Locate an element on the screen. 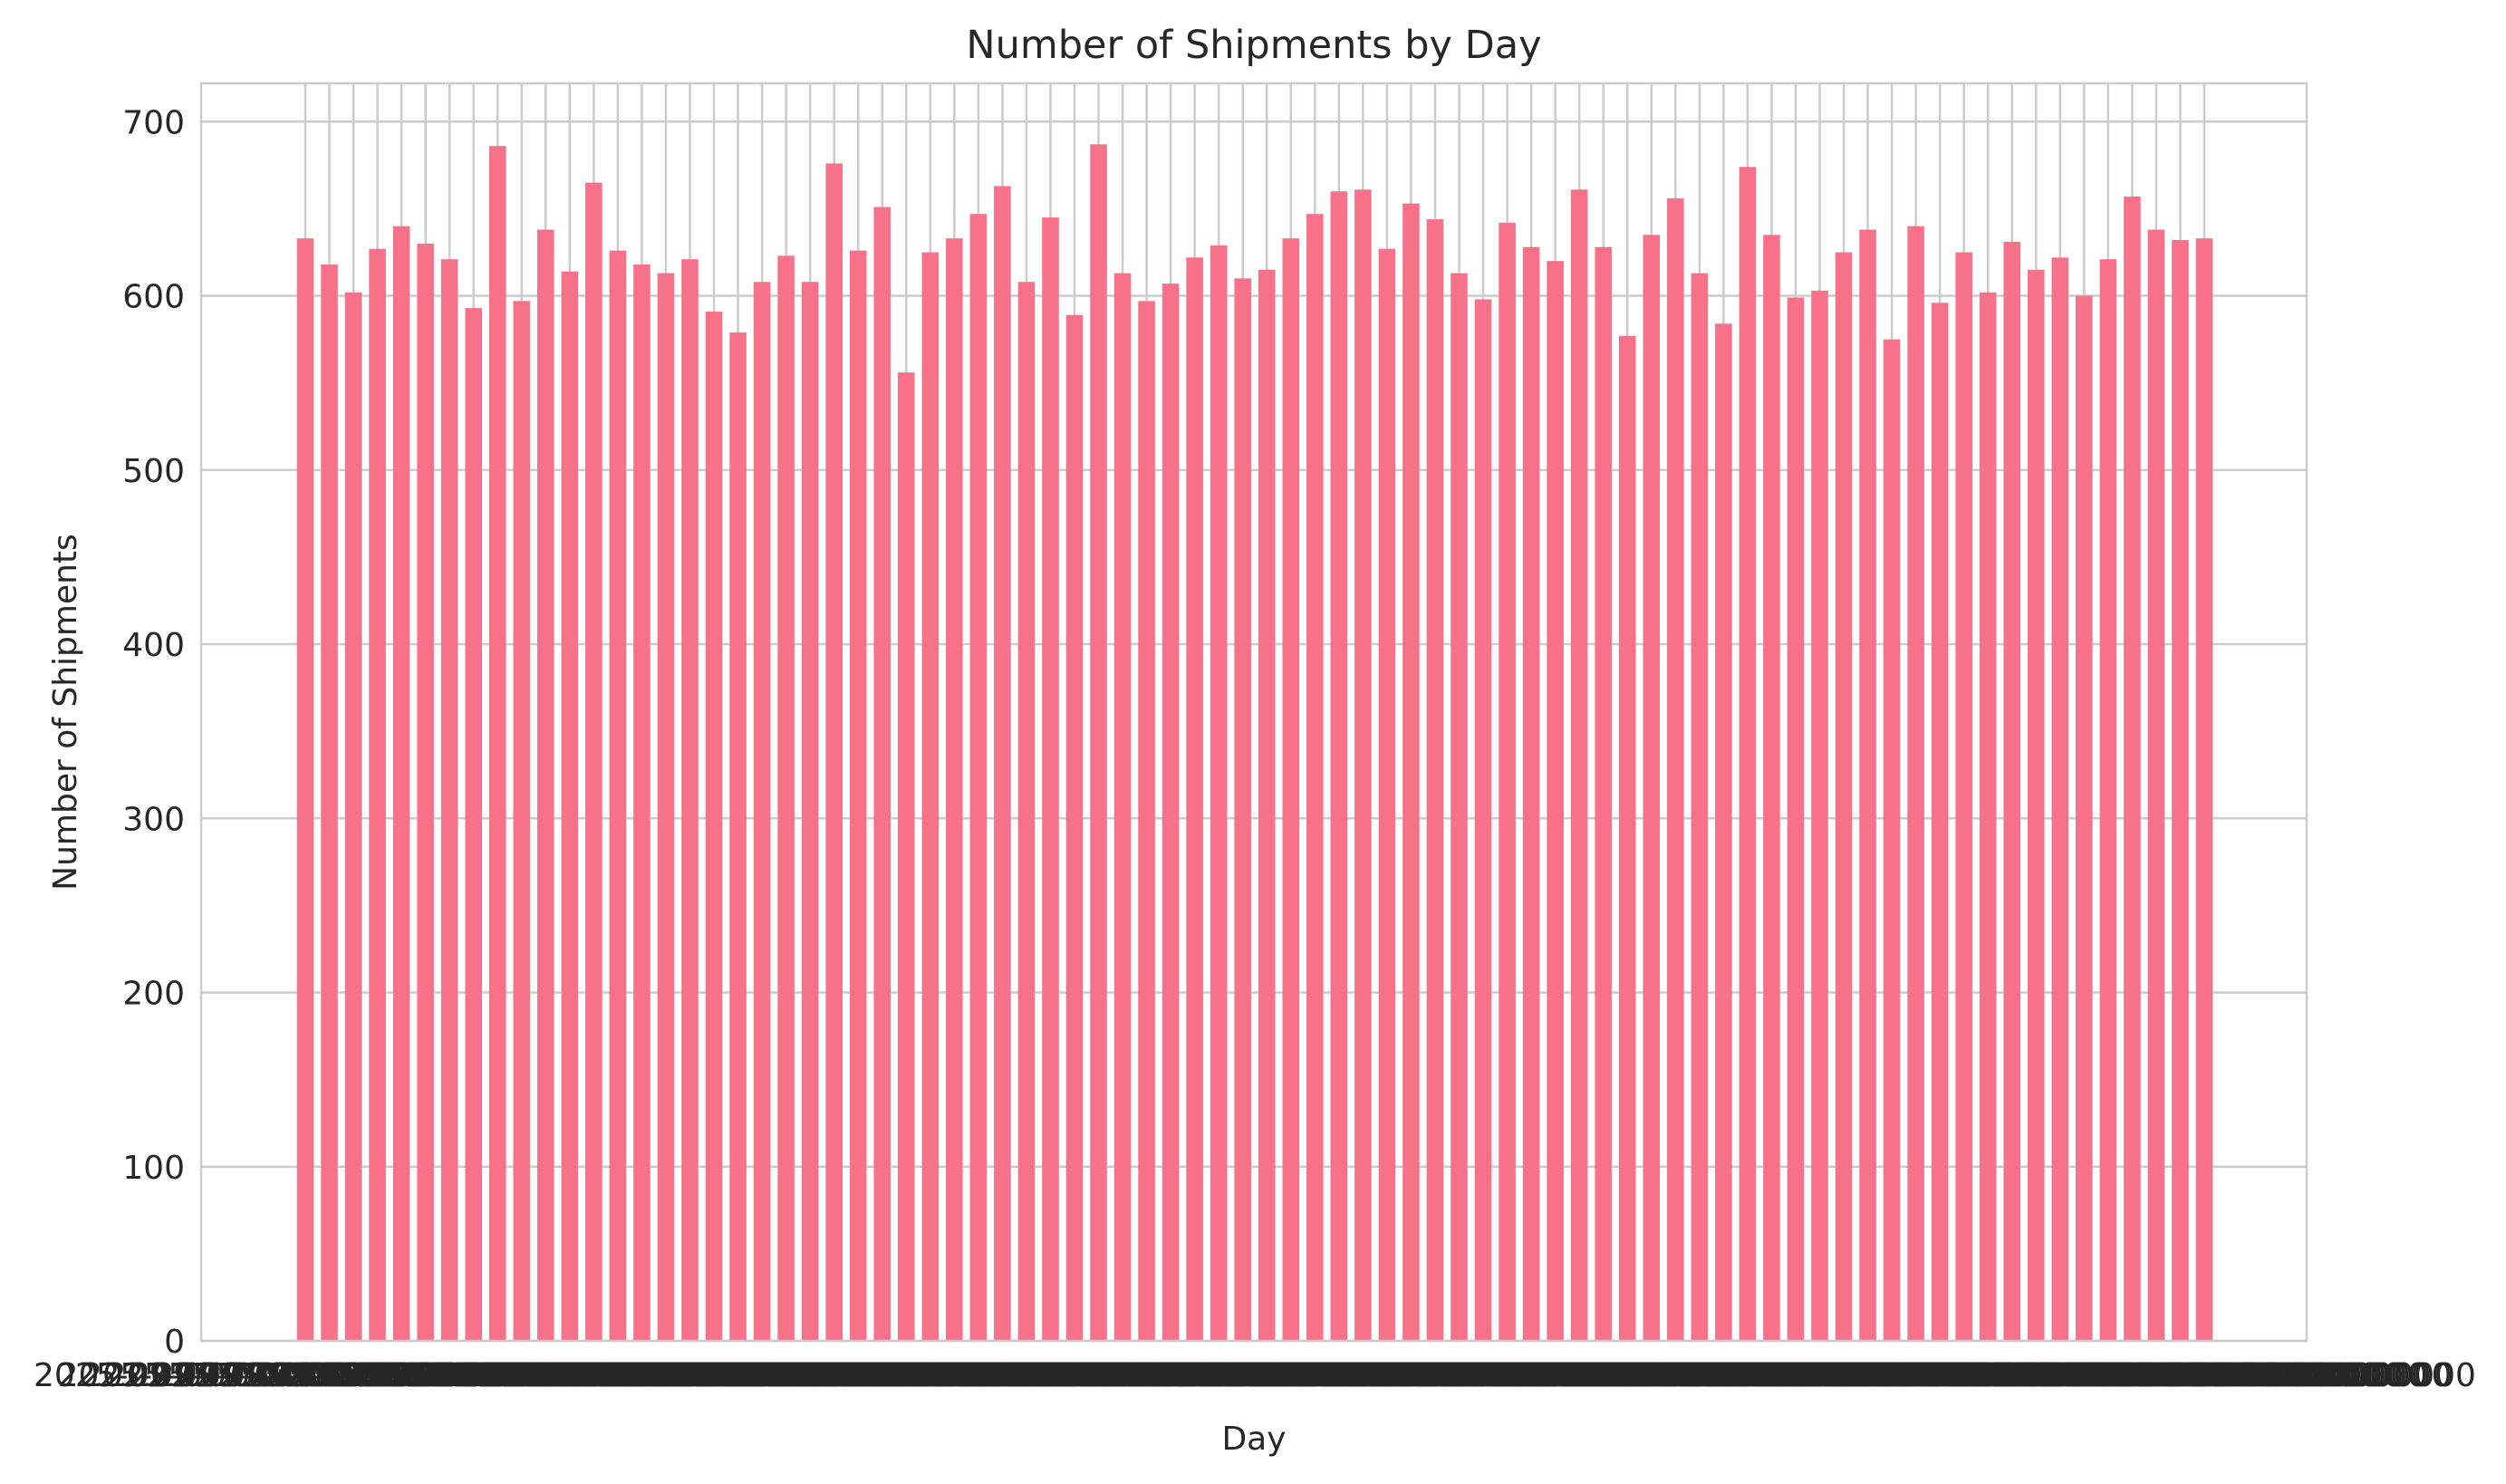 The image size is (2506, 1484). y-axis-label: Number of Shipments is located at coordinates (65, 713).